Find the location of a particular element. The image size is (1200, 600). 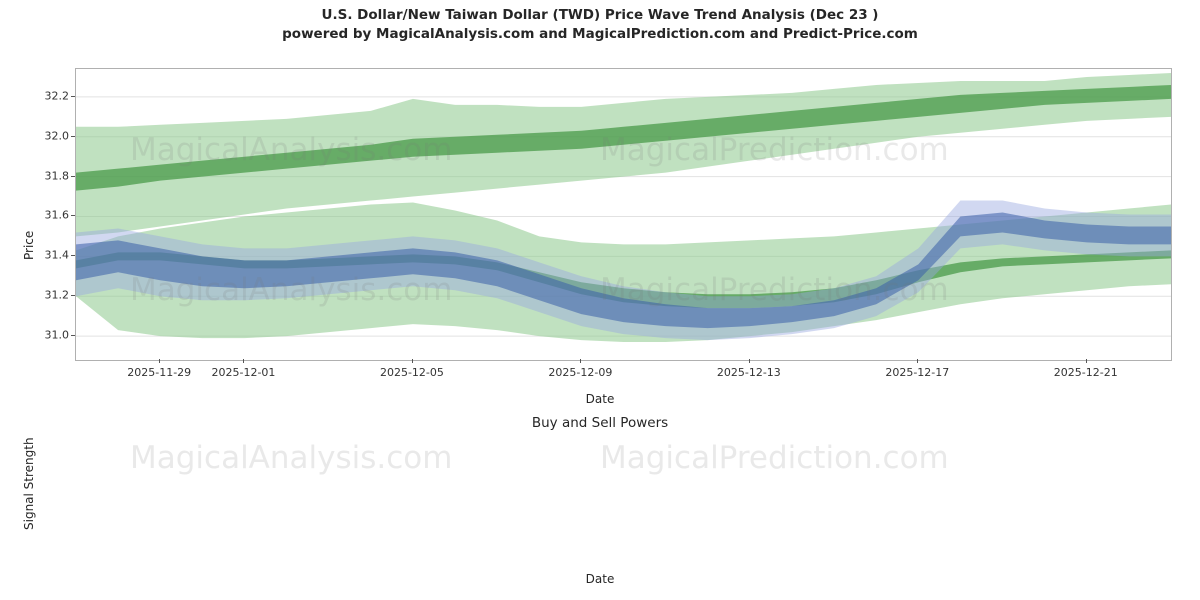

upper-y-tick-label: 31.0 is located at coordinates (57, 335).